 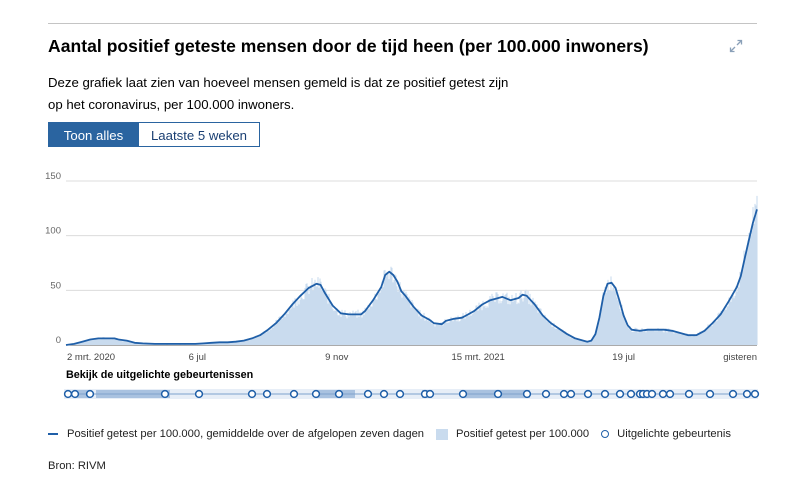 I want to click on expand-icon, so click(x=736, y=46).